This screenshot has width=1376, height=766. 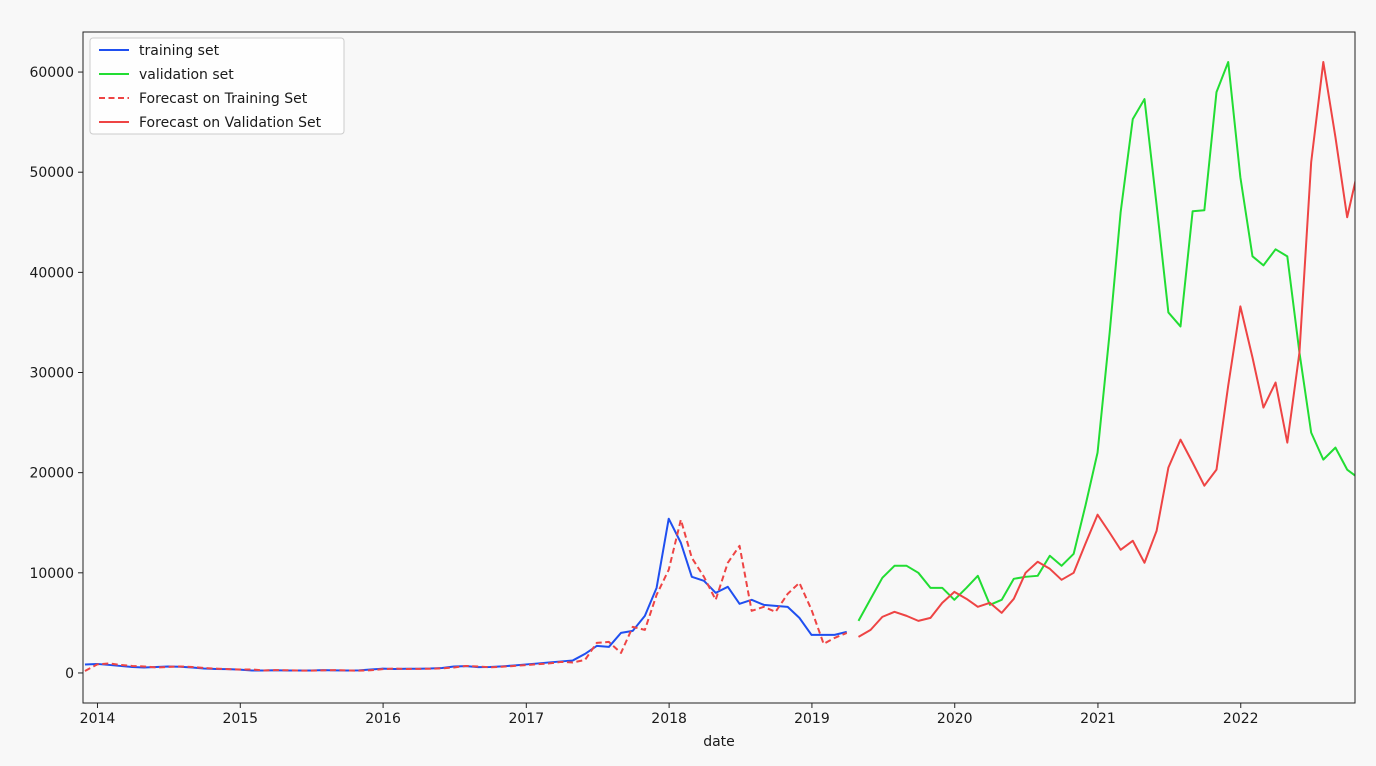 I want to click on y-tick-label: 40000, so click(x=51, y=273).